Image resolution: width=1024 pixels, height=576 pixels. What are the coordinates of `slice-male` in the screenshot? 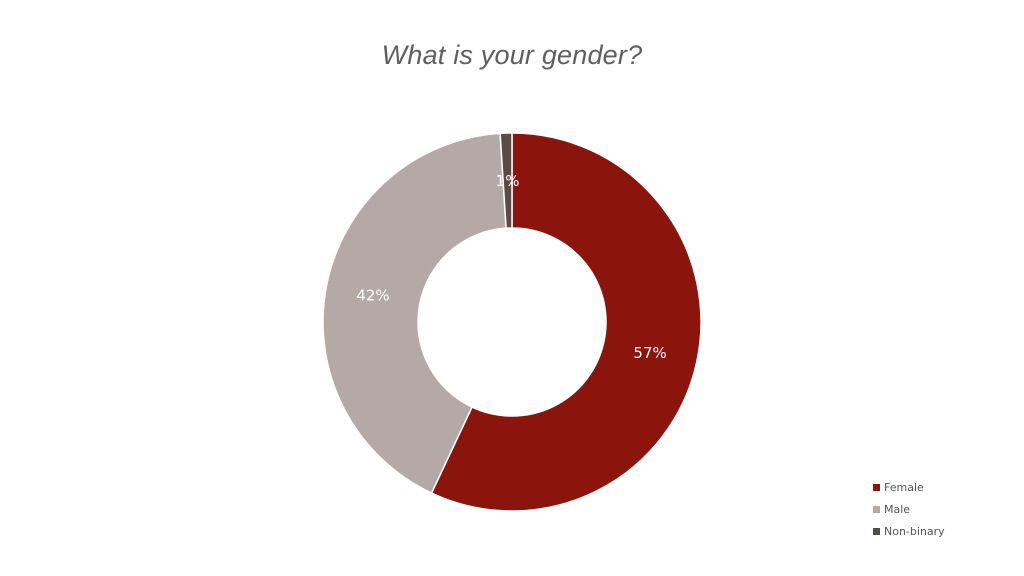 It's located at (414, 313).